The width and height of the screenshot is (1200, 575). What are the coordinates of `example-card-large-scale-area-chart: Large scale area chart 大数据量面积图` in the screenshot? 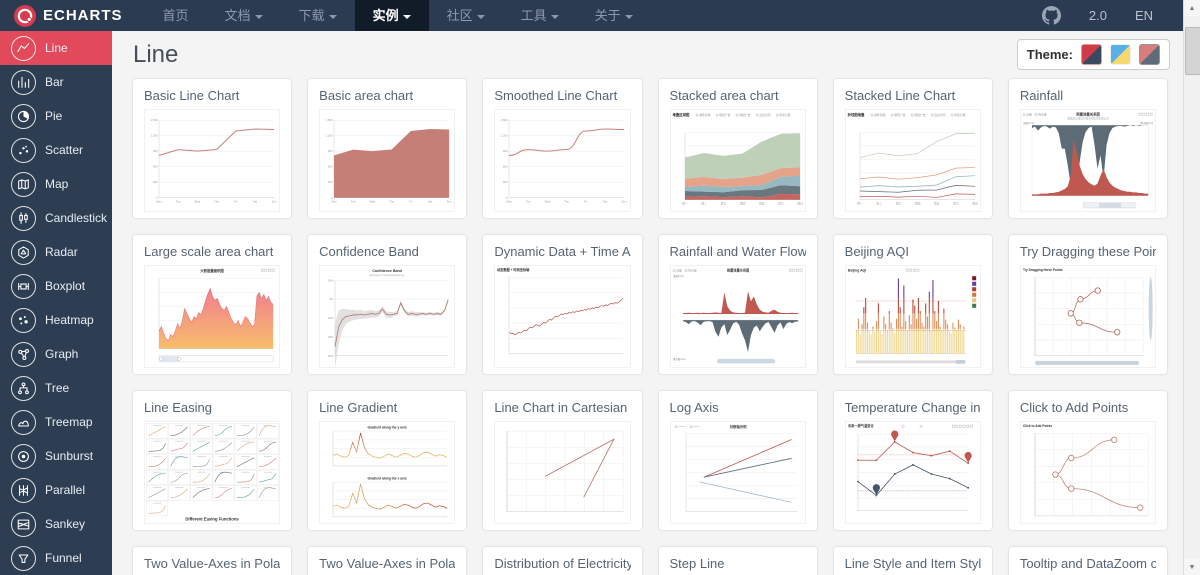 It's located at (212, 304).